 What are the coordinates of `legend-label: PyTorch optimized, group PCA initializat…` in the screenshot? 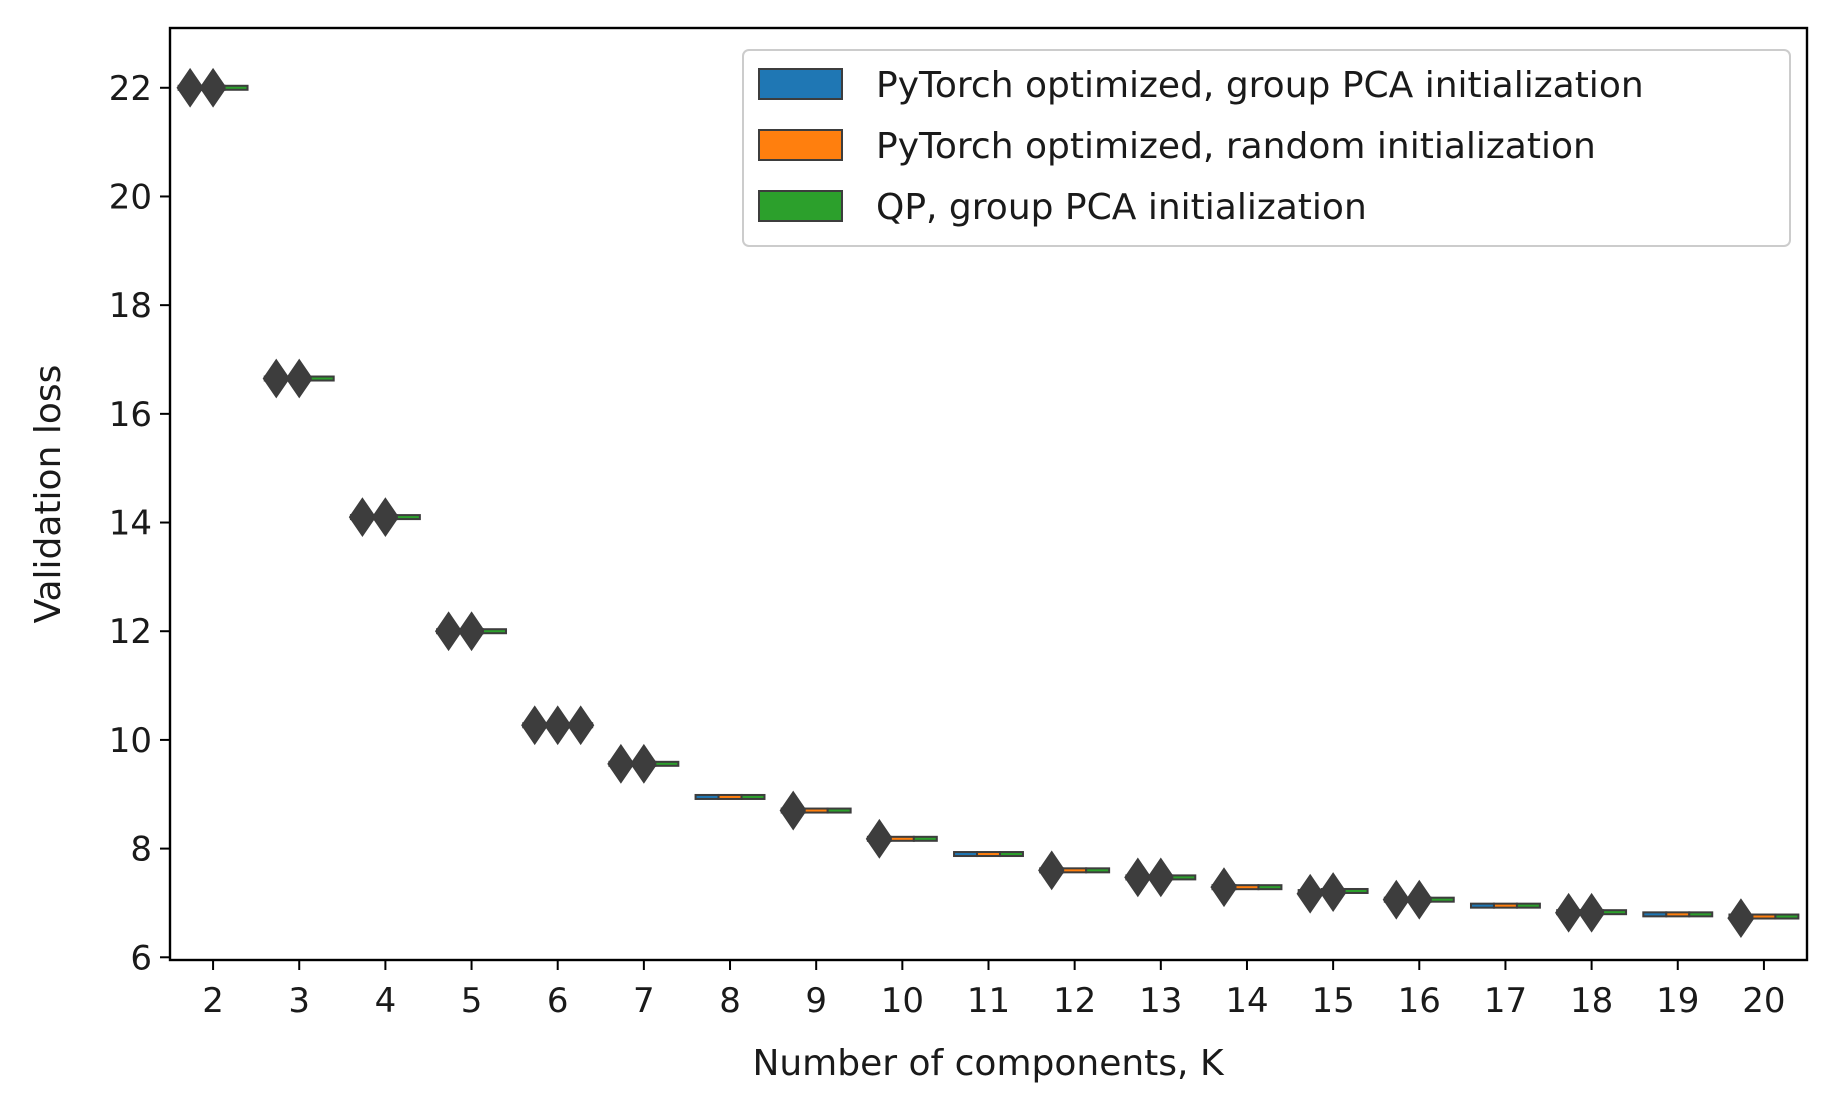 It's located at (1260, 85).